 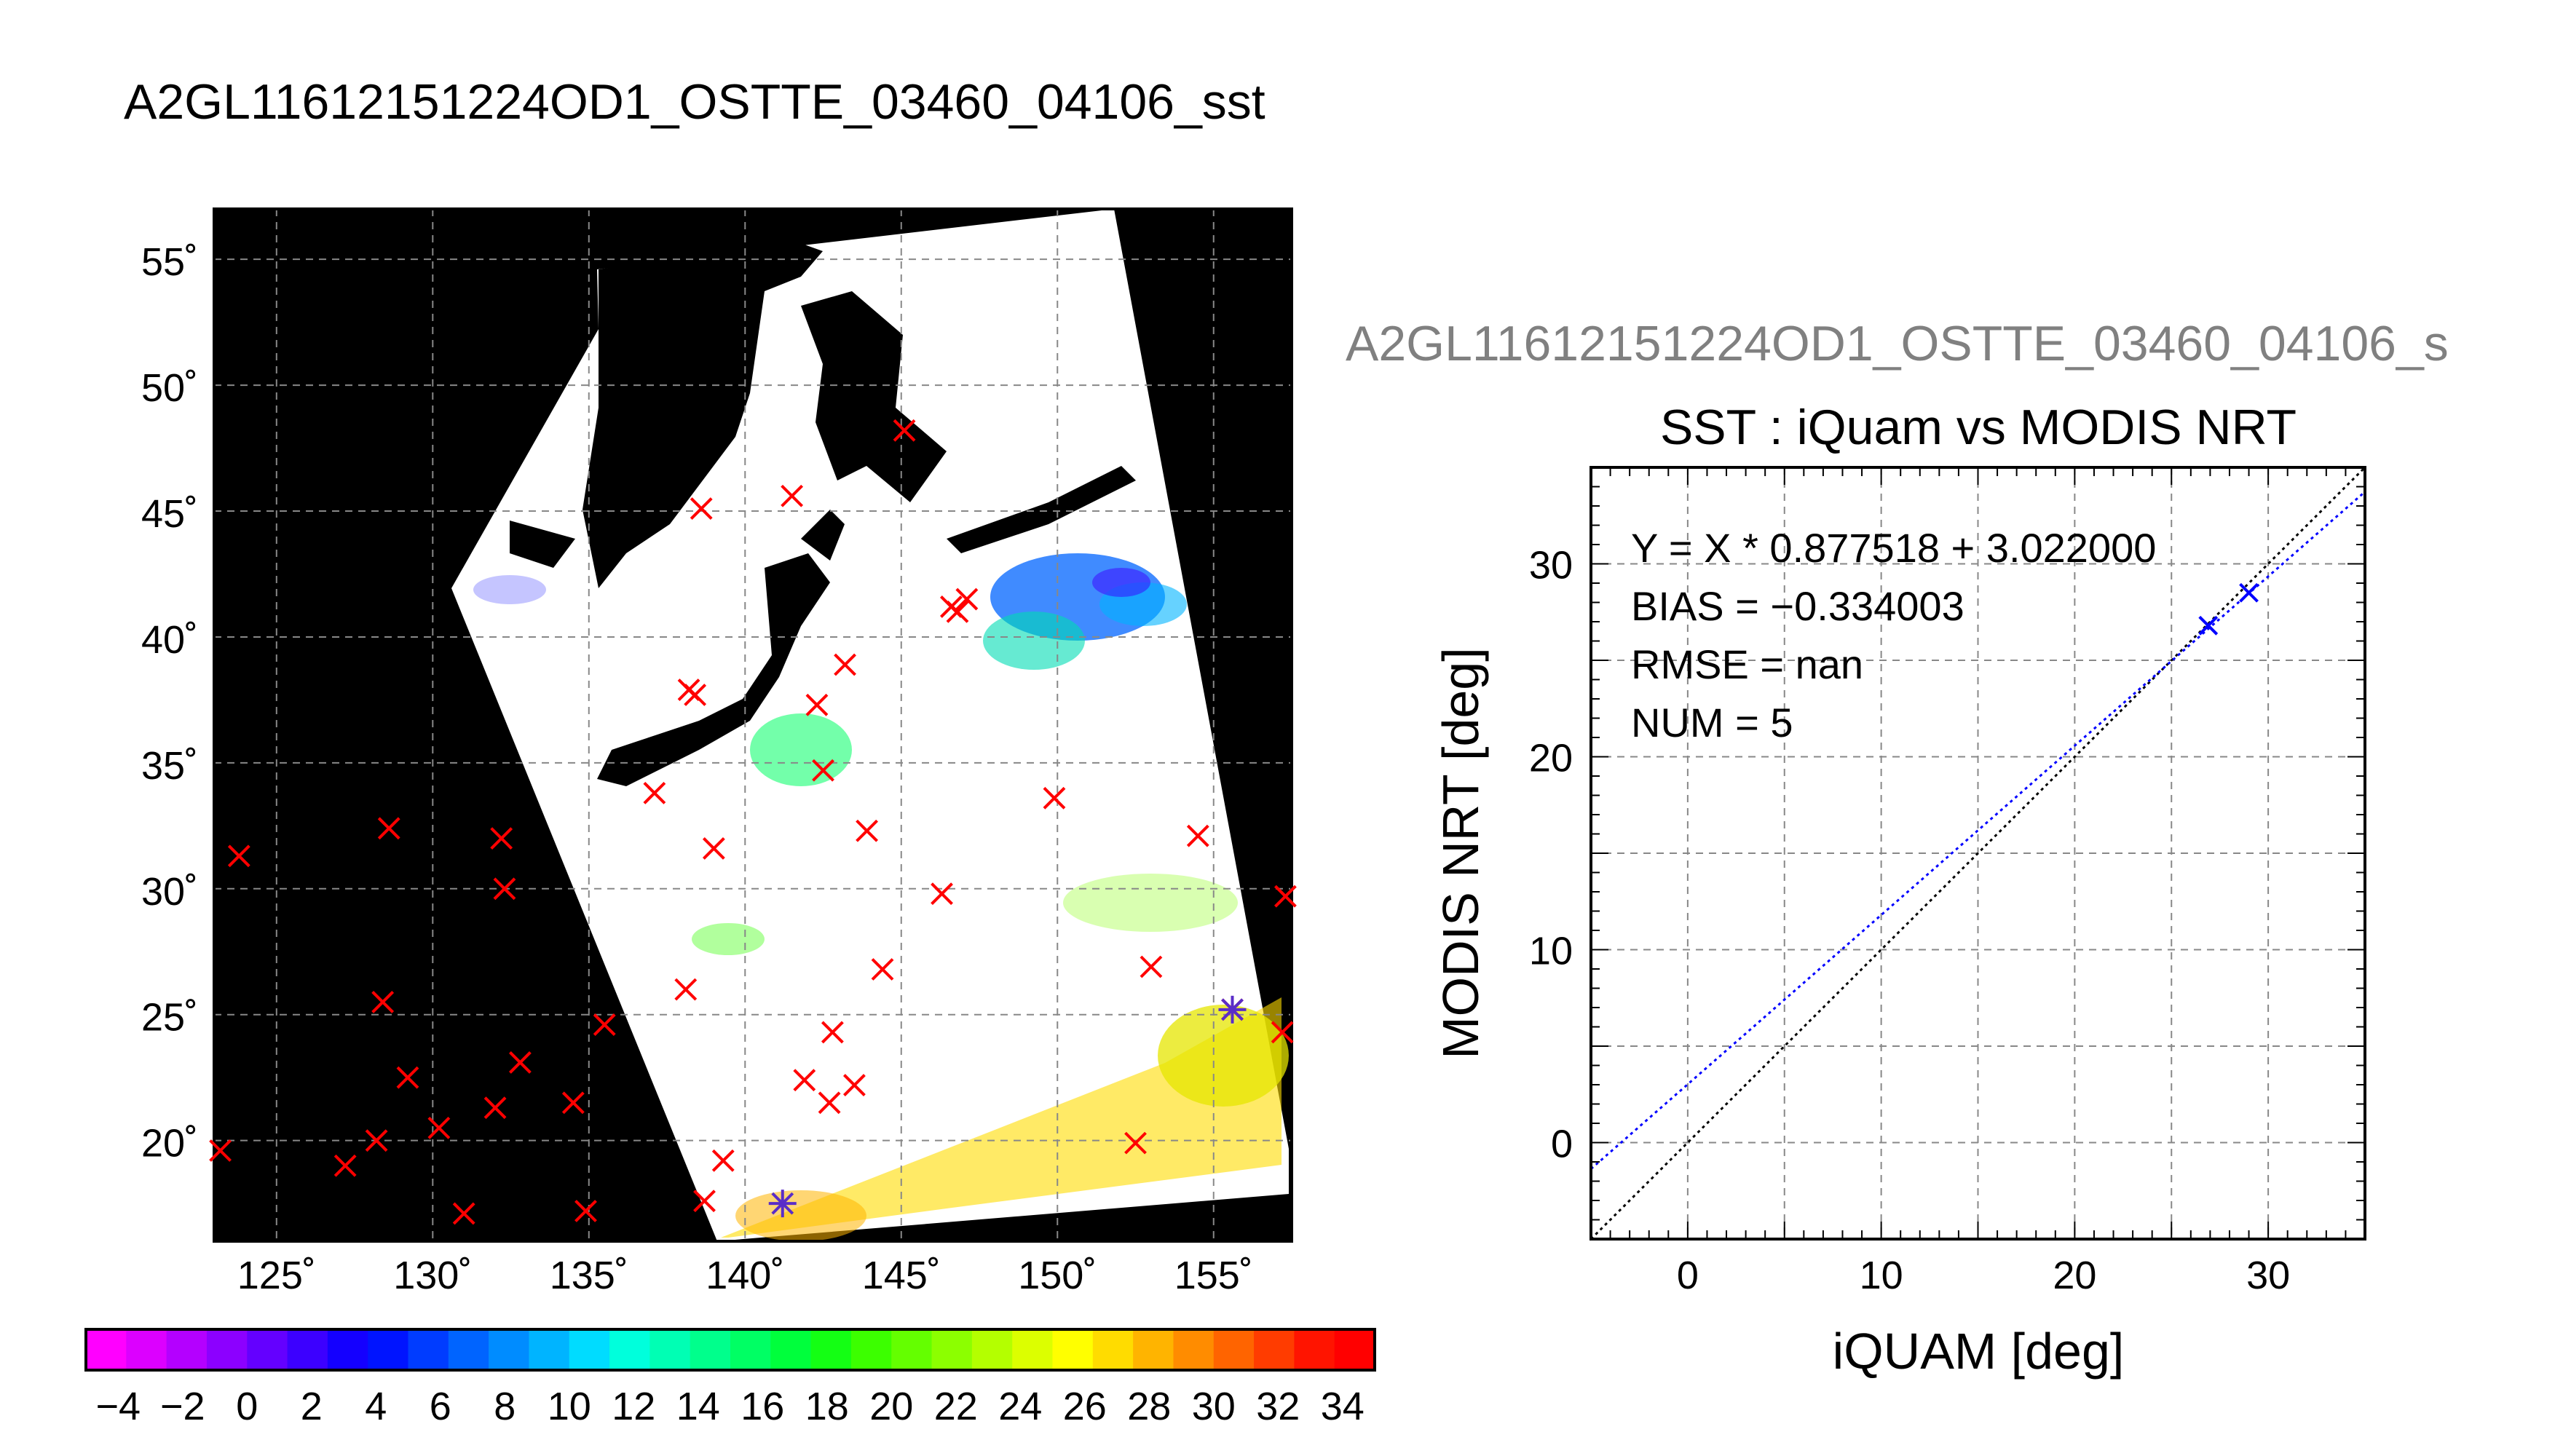 I want to click on map-land, so click(x=823, y=509).